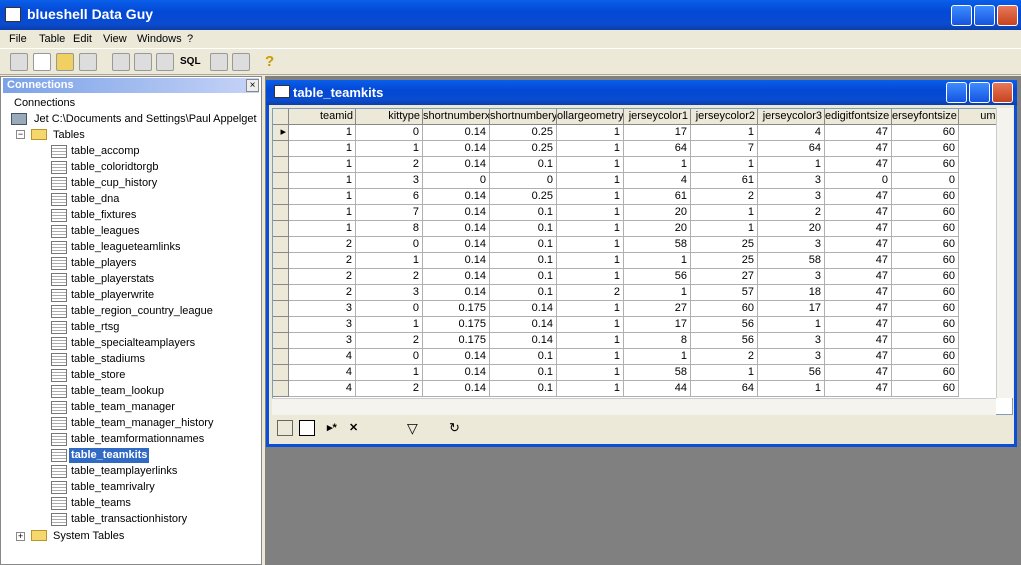 This screenshot has width=1021, height=565. Describe the element at coordinates (142, 423) in the screenshot. I see `table-node: table_team_manager_history` at that location.